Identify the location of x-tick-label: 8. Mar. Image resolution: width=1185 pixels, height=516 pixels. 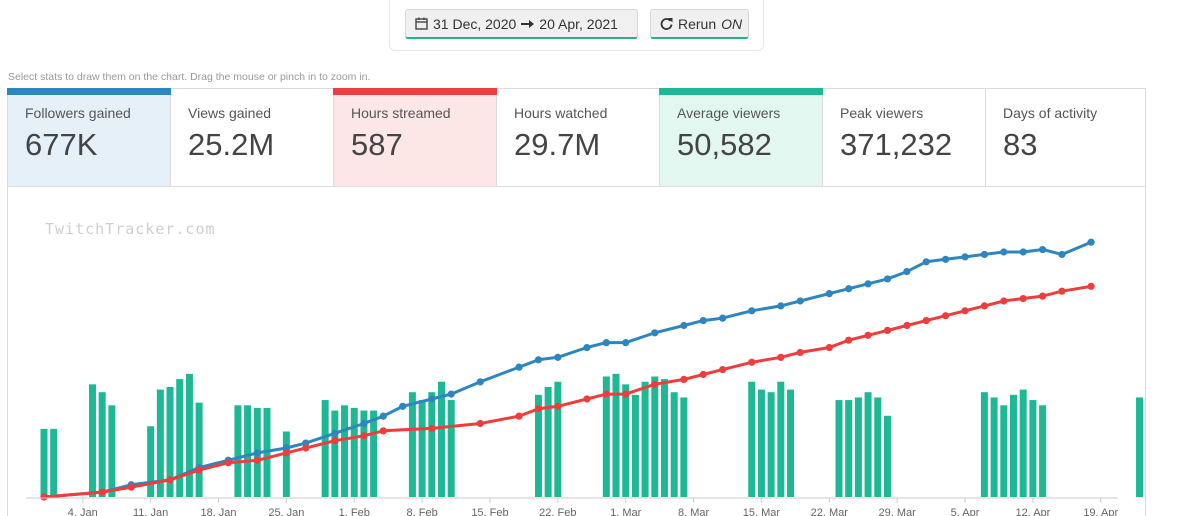
(694, 511).